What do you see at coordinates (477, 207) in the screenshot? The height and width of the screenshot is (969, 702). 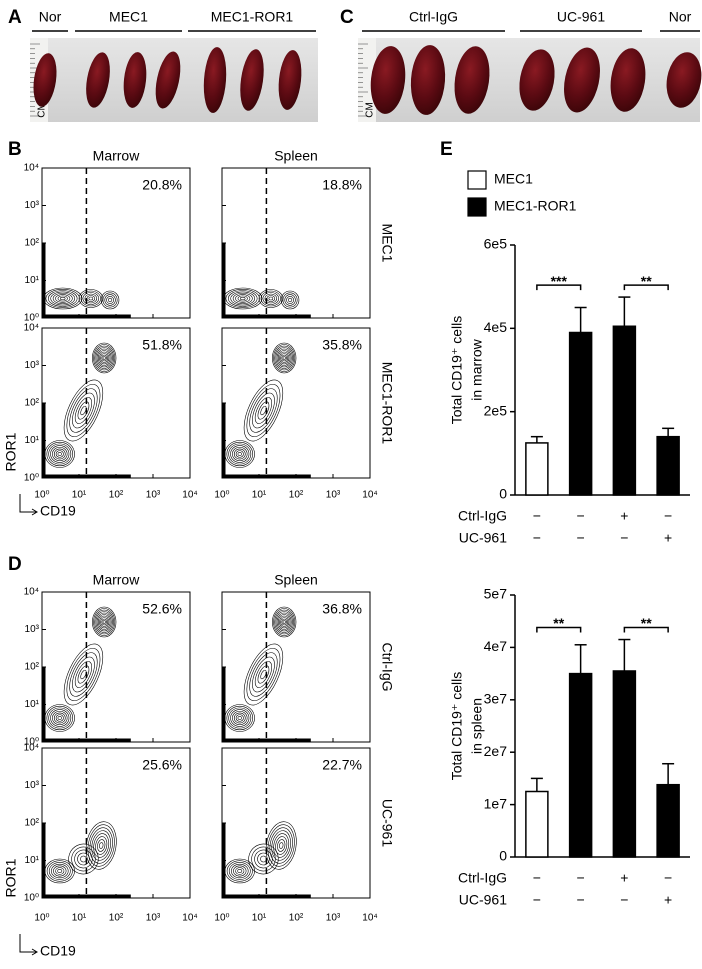 I see `legend-swatch` at bounding box center [477, 207].